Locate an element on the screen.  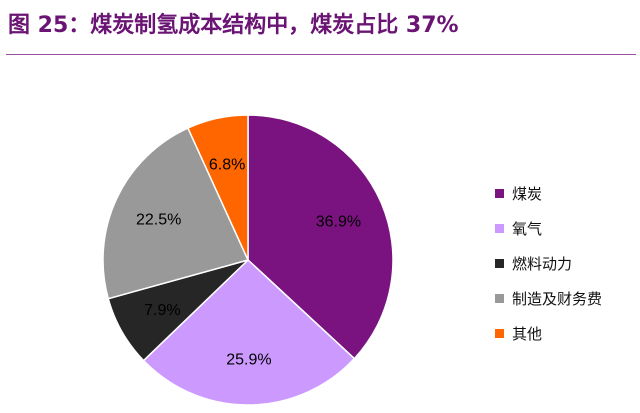
legend-label: 氧气 is located at coordinates (527, 229).